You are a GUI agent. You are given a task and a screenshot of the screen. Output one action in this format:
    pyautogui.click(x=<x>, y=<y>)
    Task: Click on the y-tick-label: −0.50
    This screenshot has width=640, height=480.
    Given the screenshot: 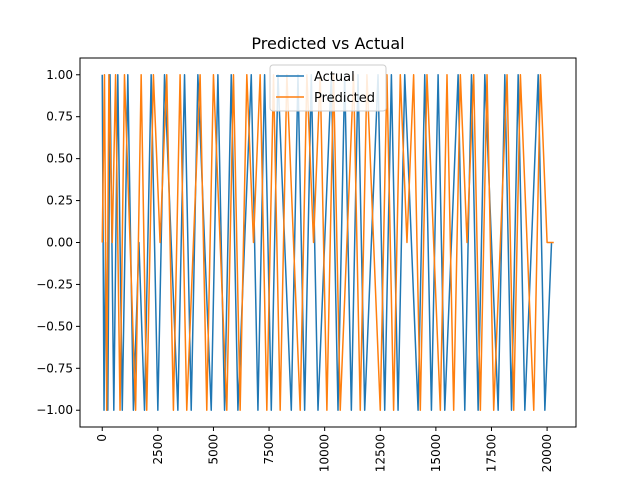 What is the action you would take?
    pyautogui.click(x=54, y=326)
    